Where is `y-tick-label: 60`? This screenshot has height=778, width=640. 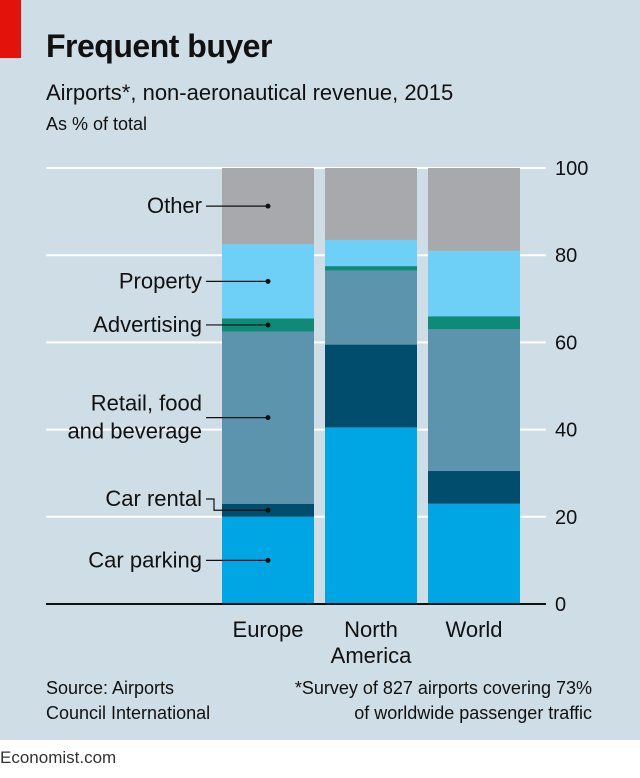 y-tick-label: 60 is located at coordinates (566, 343).